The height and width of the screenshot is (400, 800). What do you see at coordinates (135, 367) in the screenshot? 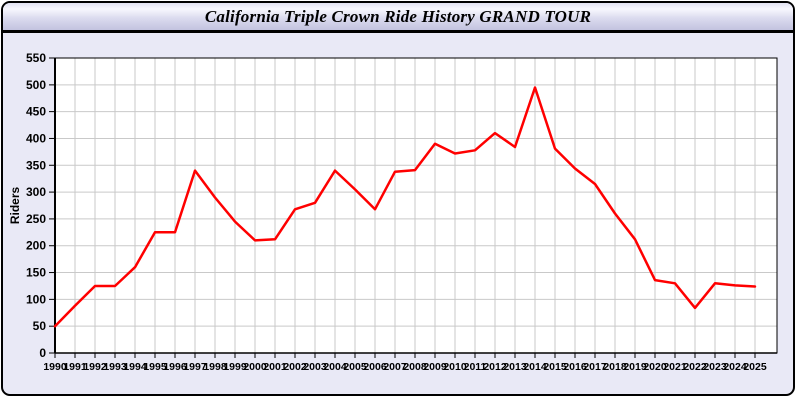
I see `x-tick-label: 1994` at bounding box center [135, 367].